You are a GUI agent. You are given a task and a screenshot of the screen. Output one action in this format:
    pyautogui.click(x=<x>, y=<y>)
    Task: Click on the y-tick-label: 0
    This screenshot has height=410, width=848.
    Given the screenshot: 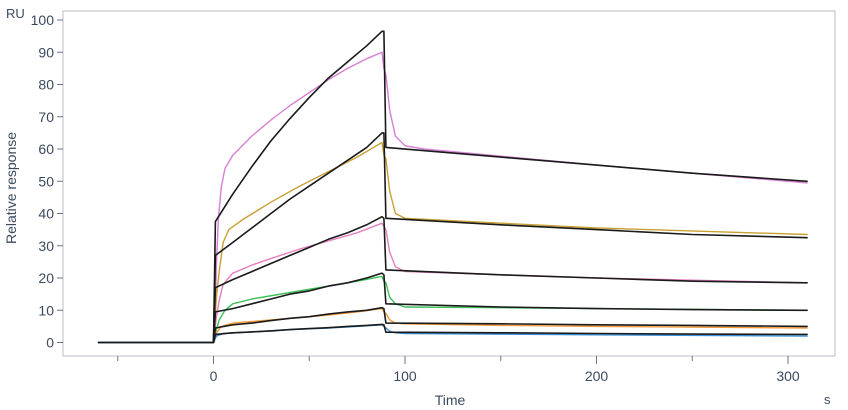 What is the action you would take?
    pyautogui.click(x=50, y=343)
    